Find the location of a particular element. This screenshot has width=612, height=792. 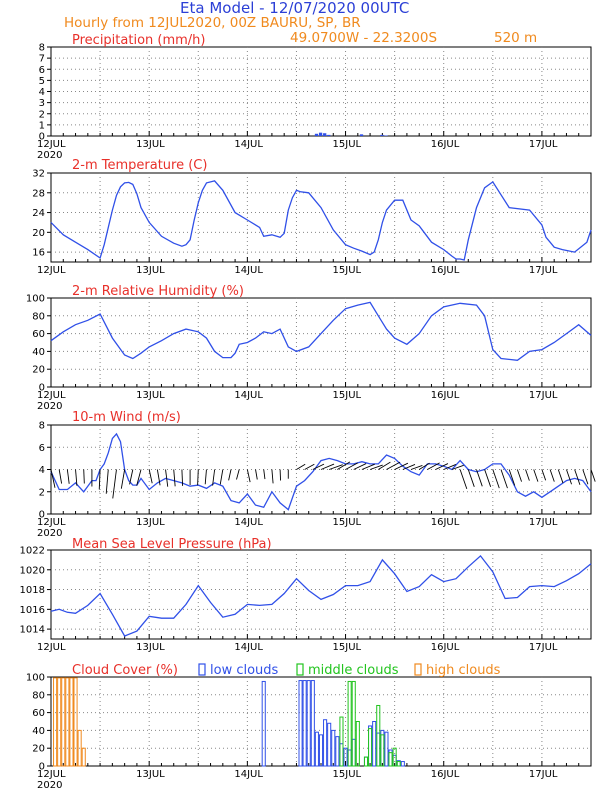

legend-swatch-high is located at coordinates (418, 669).